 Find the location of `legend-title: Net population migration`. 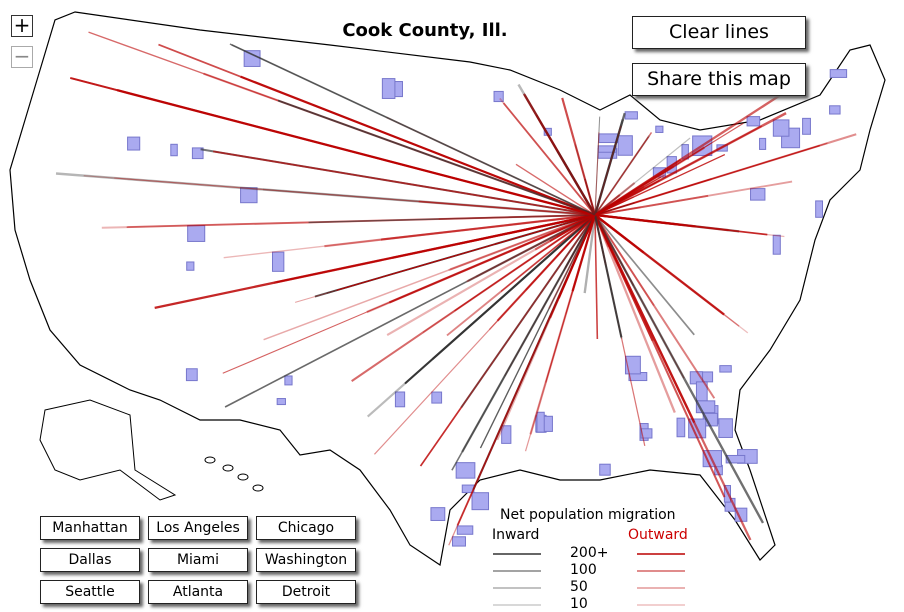

legend-title: Net population migration is located at coordinates (588, 515).